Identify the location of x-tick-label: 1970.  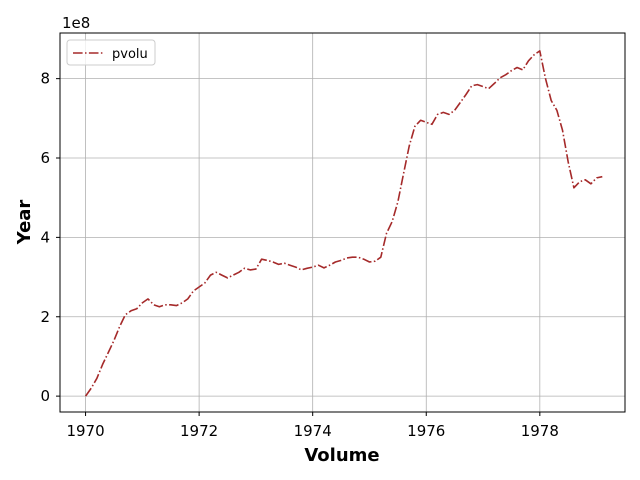
(85, 431).